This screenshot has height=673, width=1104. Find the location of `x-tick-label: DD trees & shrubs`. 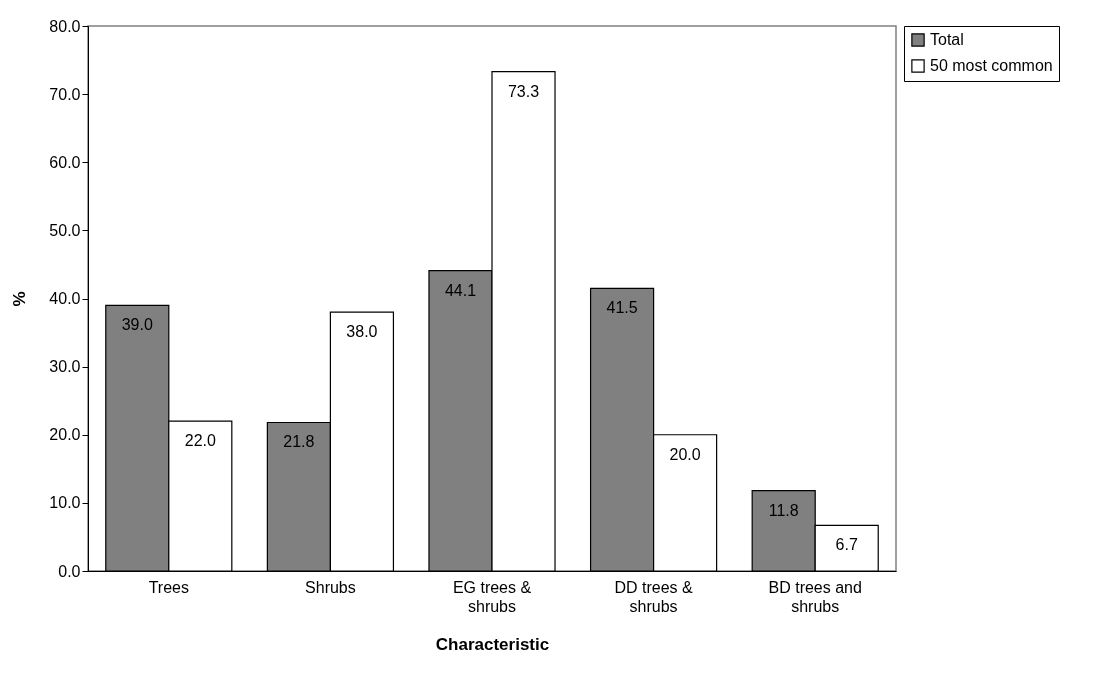

x-tick-label: DD trees & shrubs is located at coordinates (654, 596).